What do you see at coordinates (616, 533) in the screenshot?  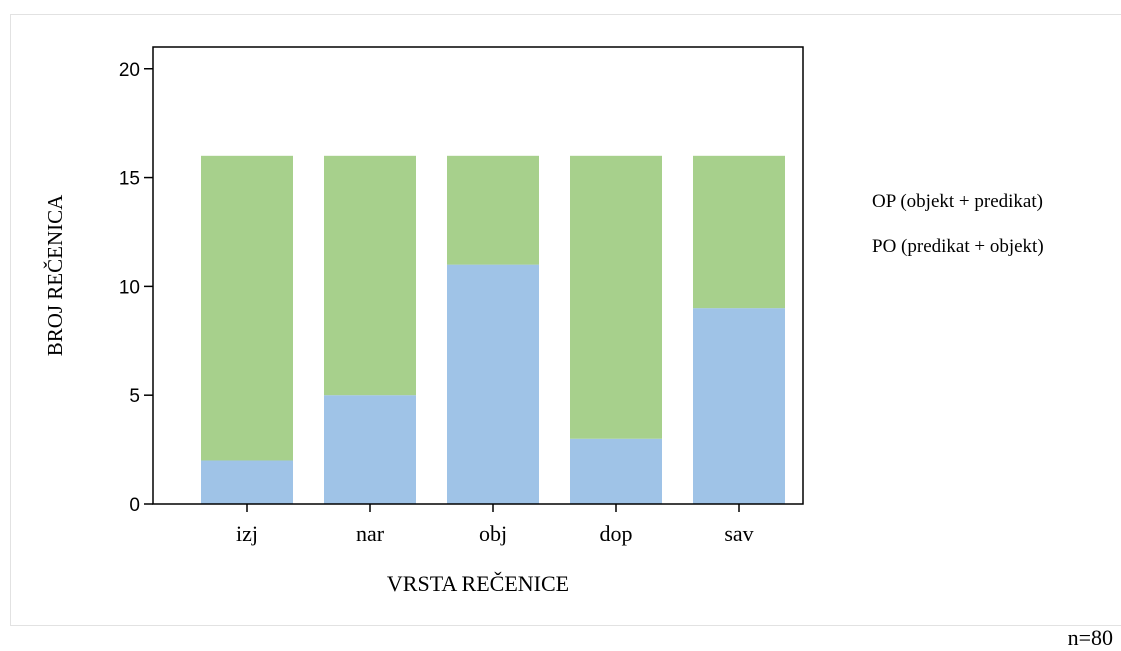 I see `x-tick-label: dop` at bounding box center [616, 533].